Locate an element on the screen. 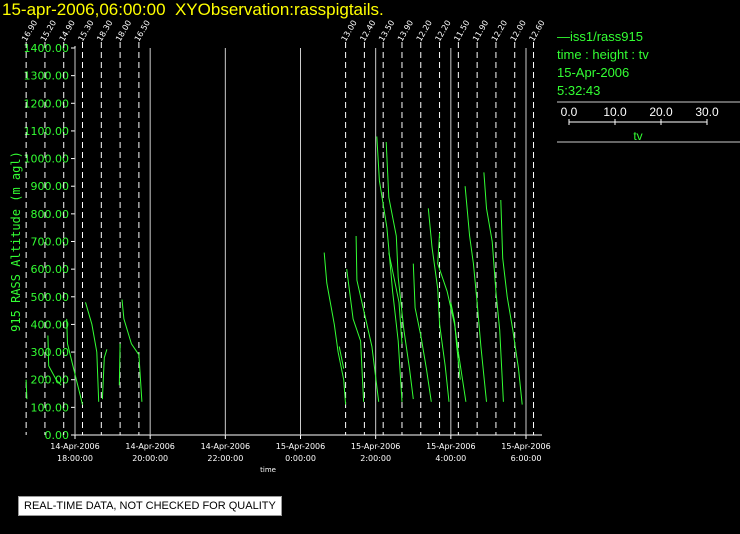  legend-color-scale: 0.0 10.0 20.0 30.0 tv is located at coordinates (648, 122).